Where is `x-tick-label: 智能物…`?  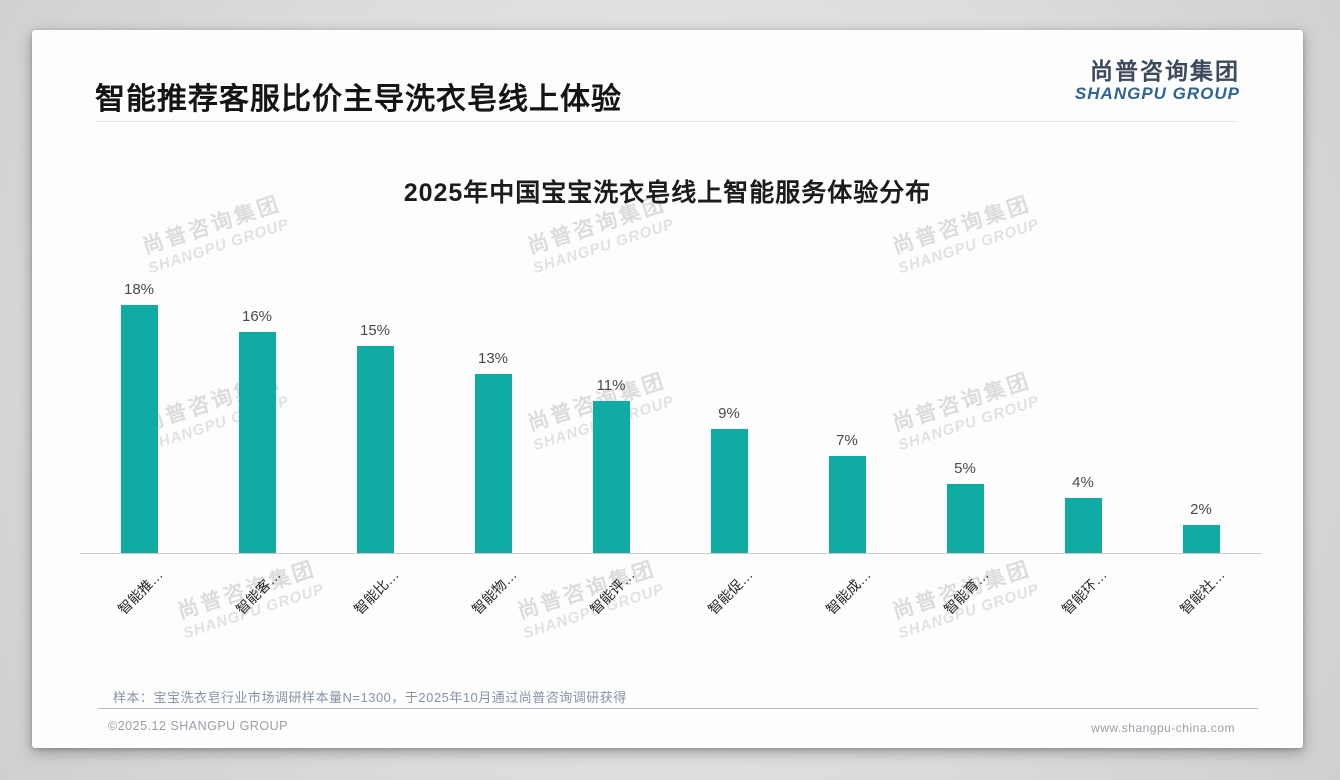 x-tick-label: 智能物… is located at coordinates (494, 592).